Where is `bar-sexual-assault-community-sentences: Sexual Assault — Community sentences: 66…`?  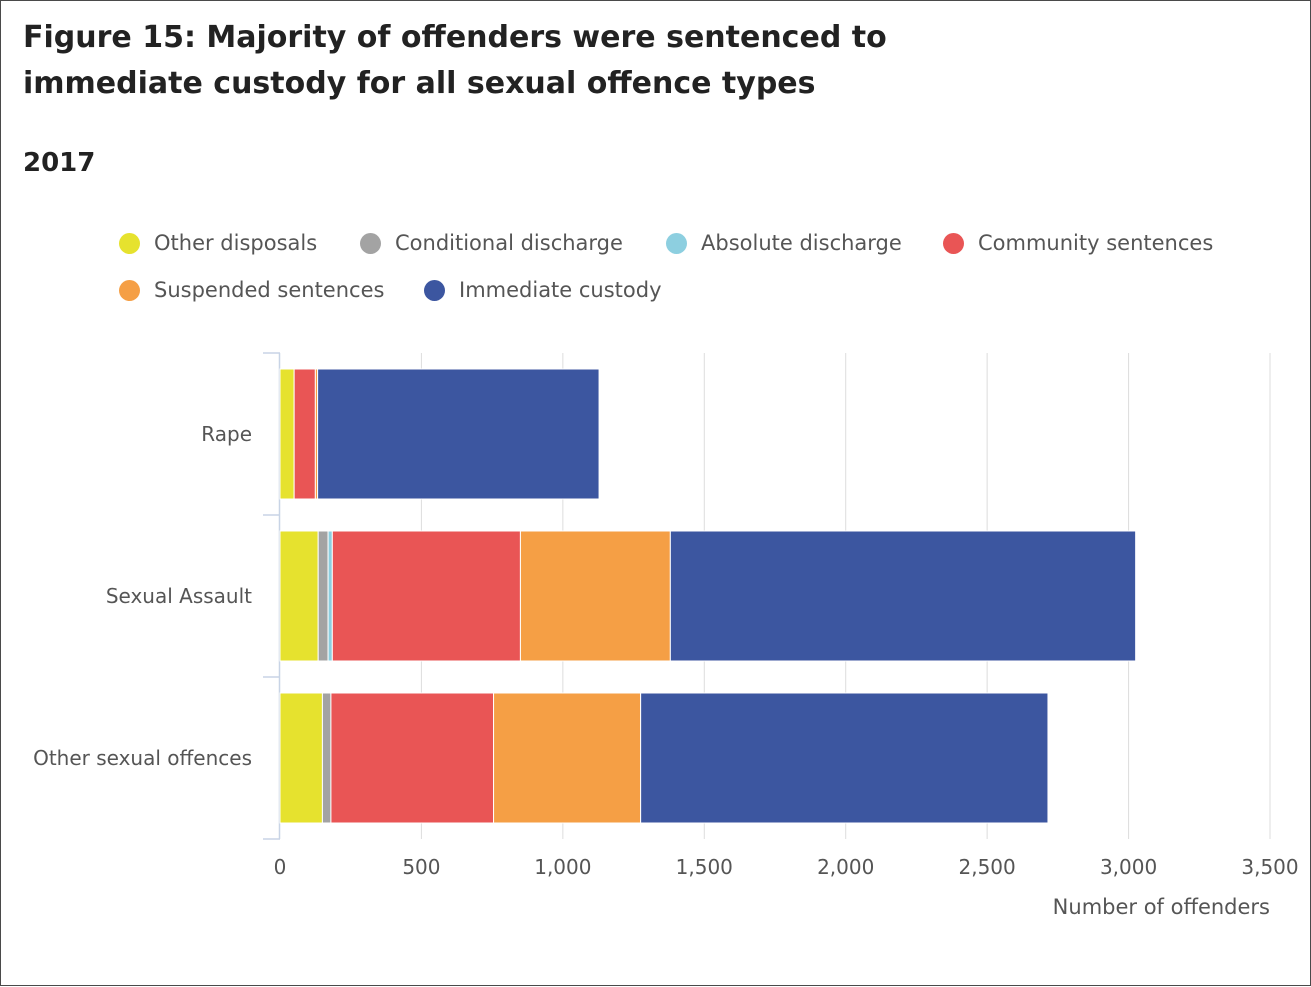
bar-sexual-assault-community-sentences: Sexual Assault — Community sentences: 66… is located at coordinates (426, 596).